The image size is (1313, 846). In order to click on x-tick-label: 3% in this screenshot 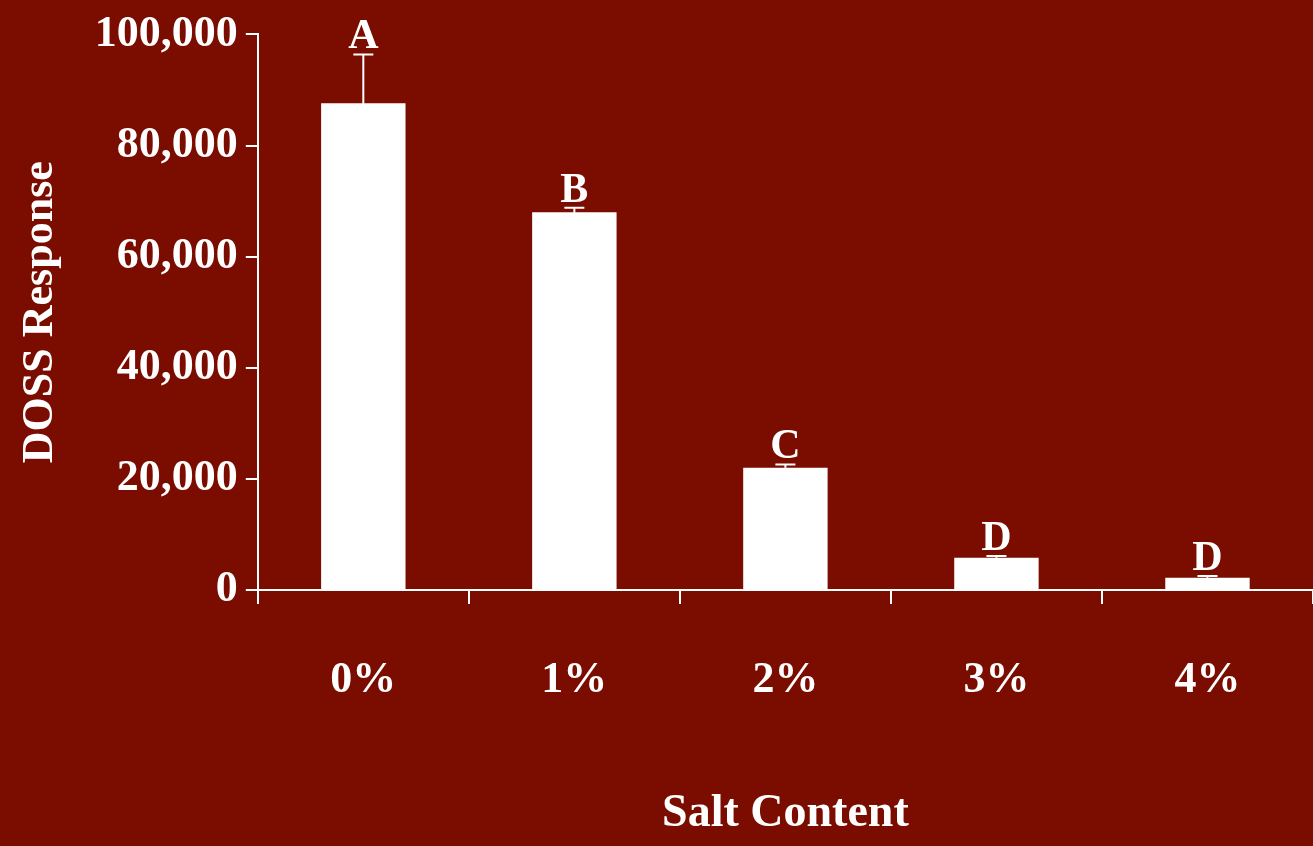, I will do `click(996, 677)`.